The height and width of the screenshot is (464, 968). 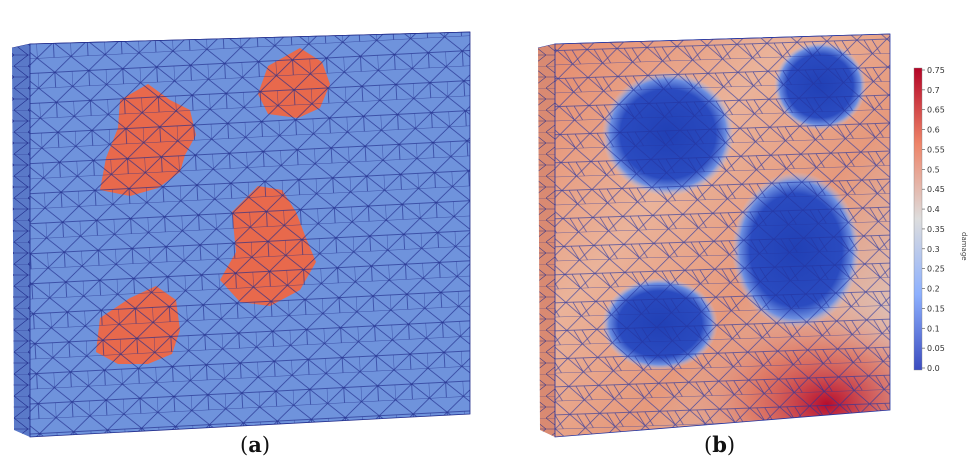 I want to click on colorbar-tick-label: 0.3, so click(x=933, y=249).